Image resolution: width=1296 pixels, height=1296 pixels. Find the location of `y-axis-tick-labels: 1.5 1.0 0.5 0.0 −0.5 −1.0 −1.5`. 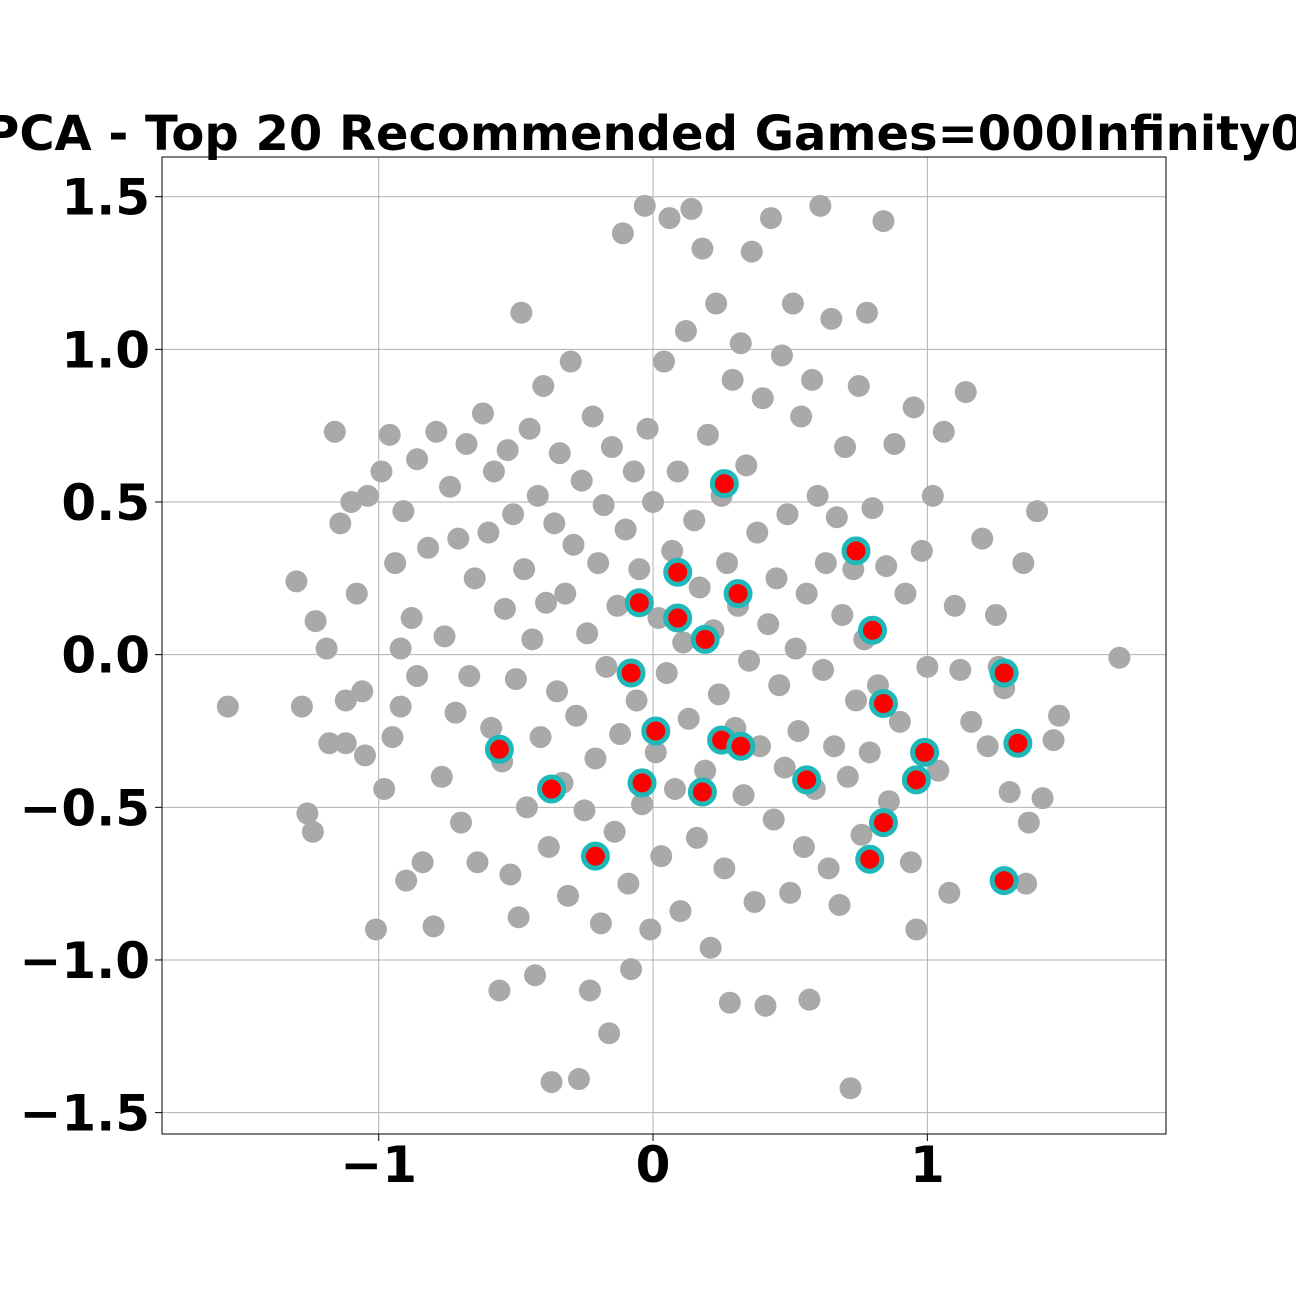

y-axis-tick-labels: 1.5 1.0 0.5 0.0 −0.5 −1.0 −1.5 is located at coordinates (85, 656).